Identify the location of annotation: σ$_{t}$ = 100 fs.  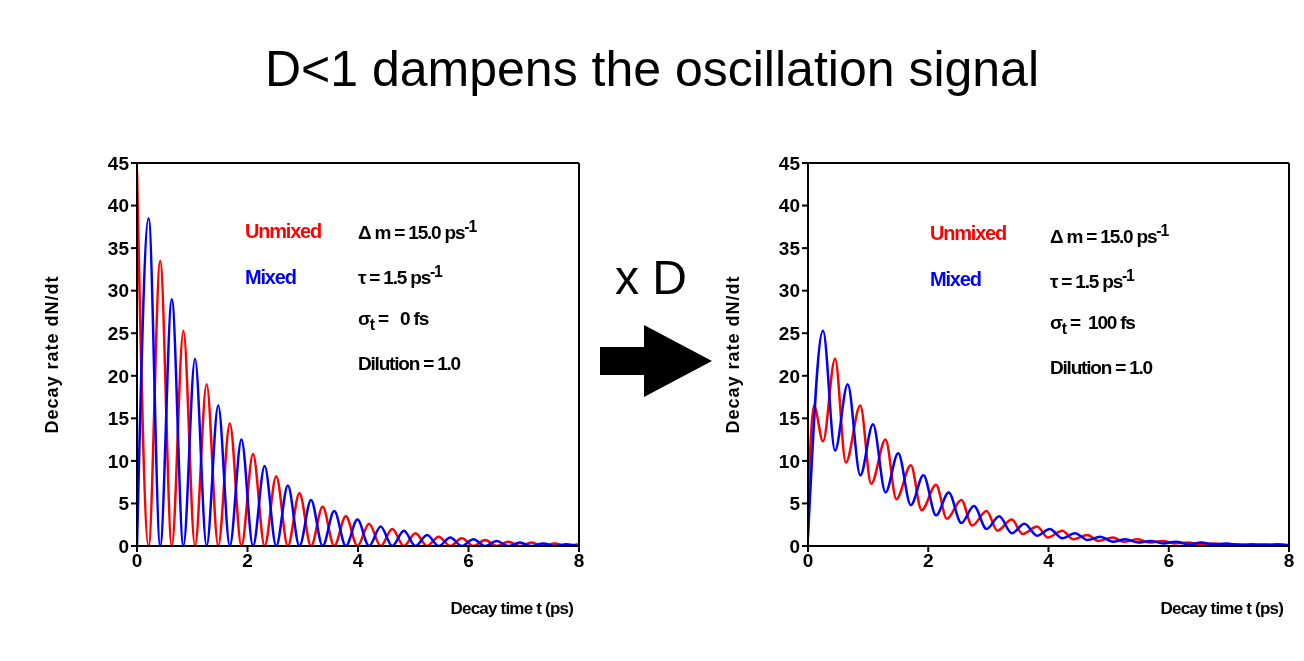
(1093, 325).